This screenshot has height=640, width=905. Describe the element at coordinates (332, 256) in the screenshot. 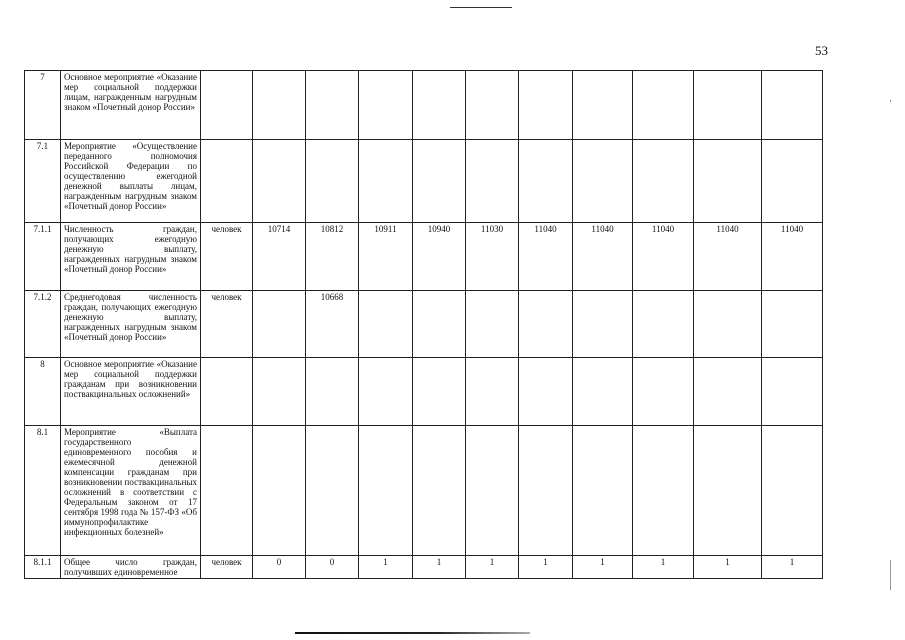

I see `value-cell: 10812` at that location.